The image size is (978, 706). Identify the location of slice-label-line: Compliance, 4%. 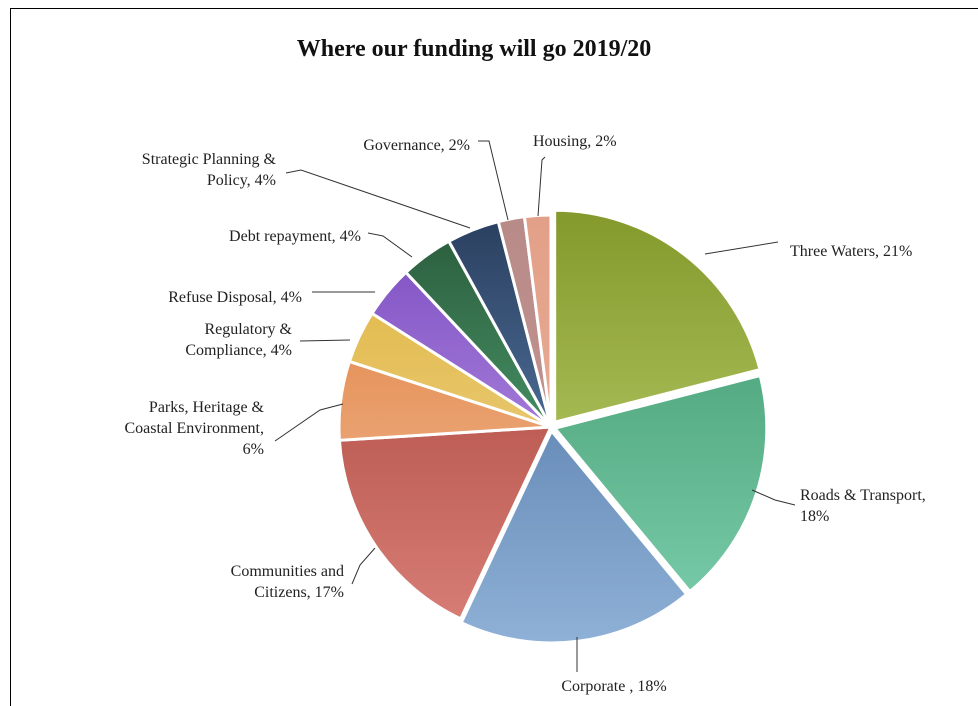
(238, 350).